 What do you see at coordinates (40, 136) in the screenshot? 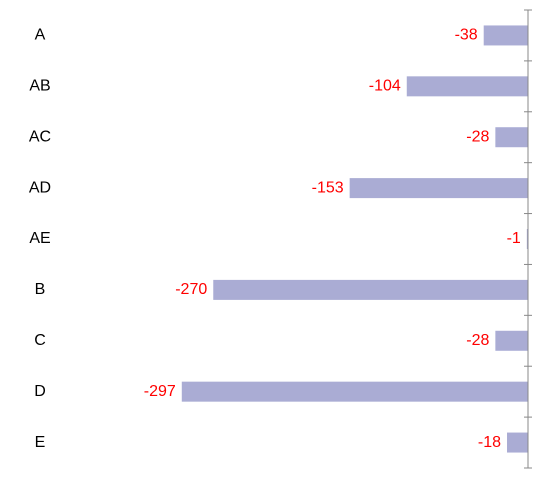
I see `y-tick-label: AC` at bounding box center [40, 136].